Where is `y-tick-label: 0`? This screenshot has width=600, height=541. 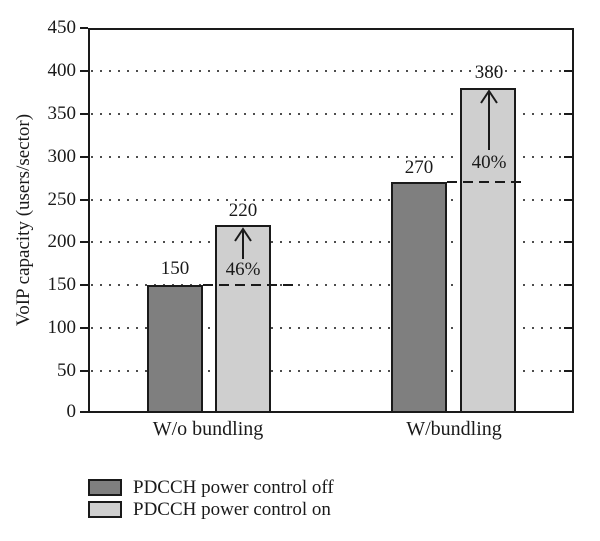
y-tick-label: 0 is located at coordinates (71, 411).